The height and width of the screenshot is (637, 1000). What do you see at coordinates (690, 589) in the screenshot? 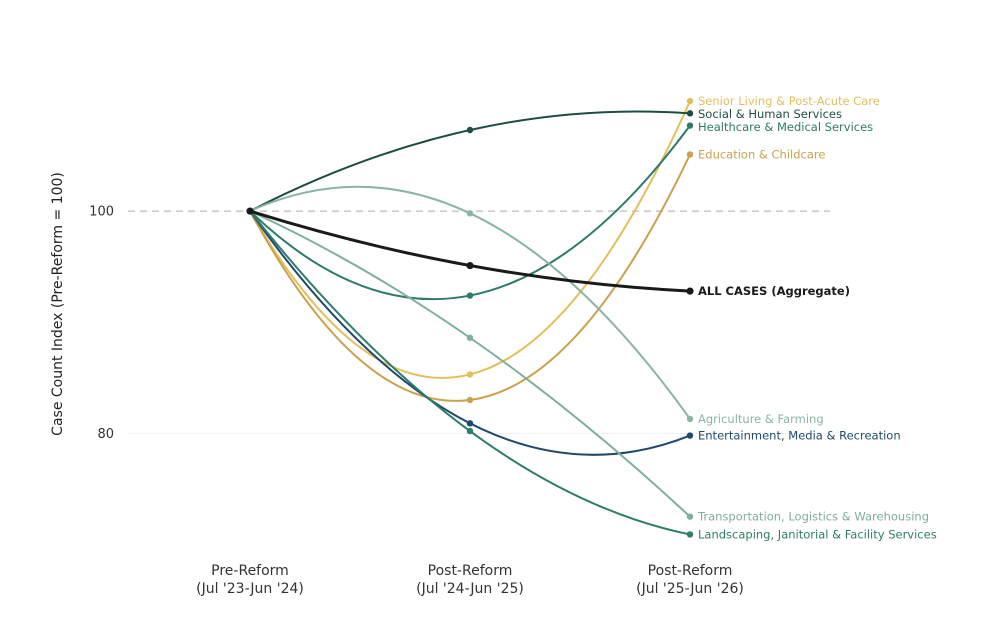
I see `x-category-sublabel: (Jul '25-Jun '26)` at bounding box center [690, 589].